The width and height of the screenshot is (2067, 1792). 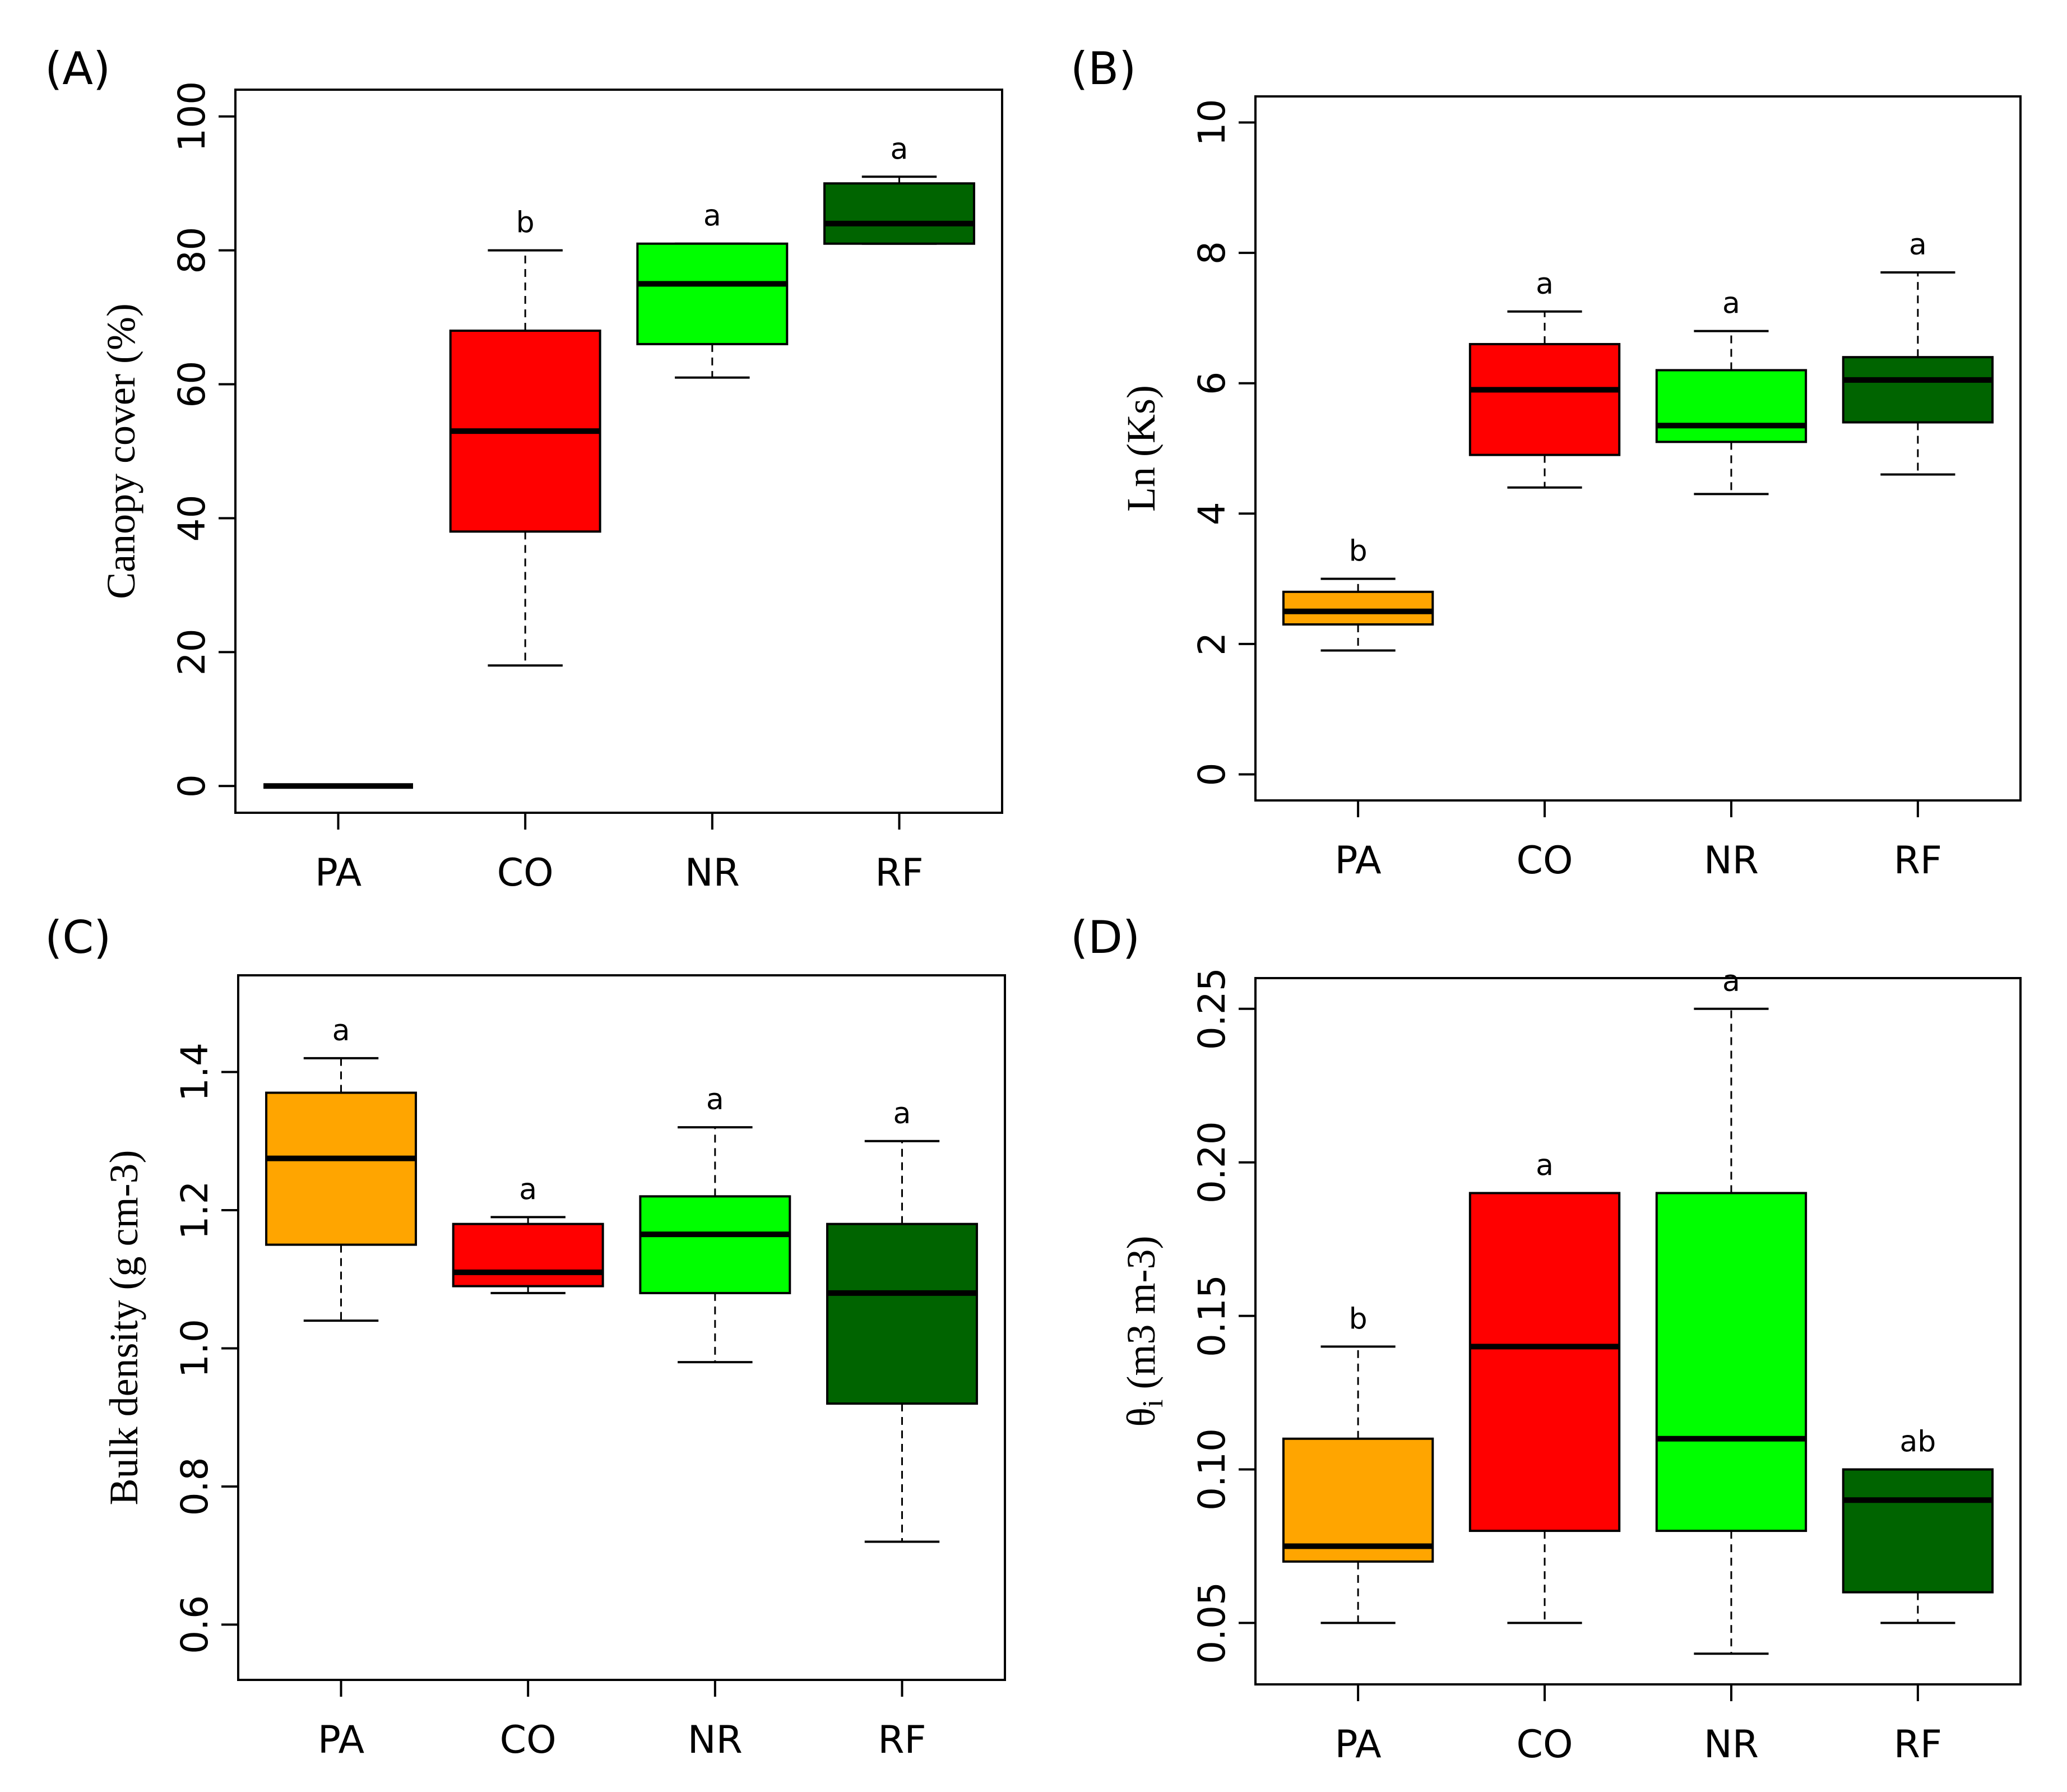 I want to click on y-axis-title: θi (m3 m-3), so click(x=1144, y=1332).